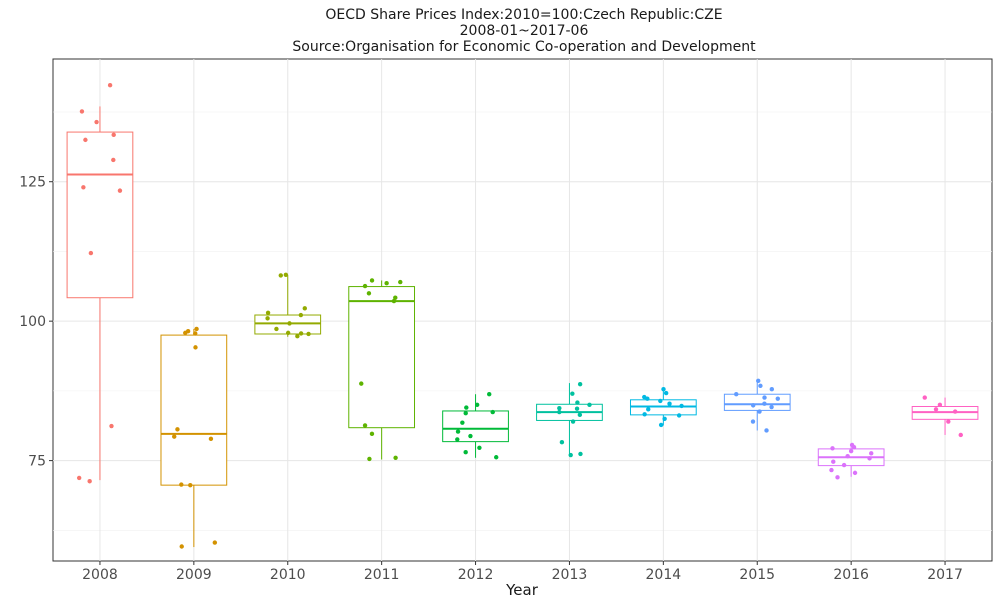 The width and height of the screenshot is (1000, 600). Describe the element at coordinates (32, 183) in the screenshot. I see `y-tick-label: 125` at that location.